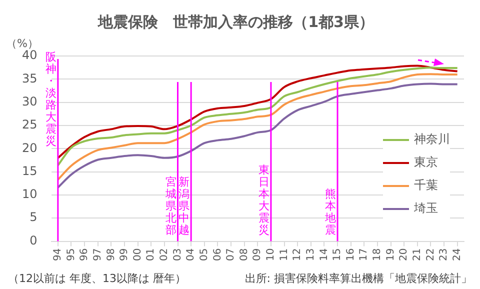 Image resolution: width=480 pixels, height=289 pixels. Describe the element at coordinates (164, 255) in the screenshot. I see `x-tick-label: 02` at that location.